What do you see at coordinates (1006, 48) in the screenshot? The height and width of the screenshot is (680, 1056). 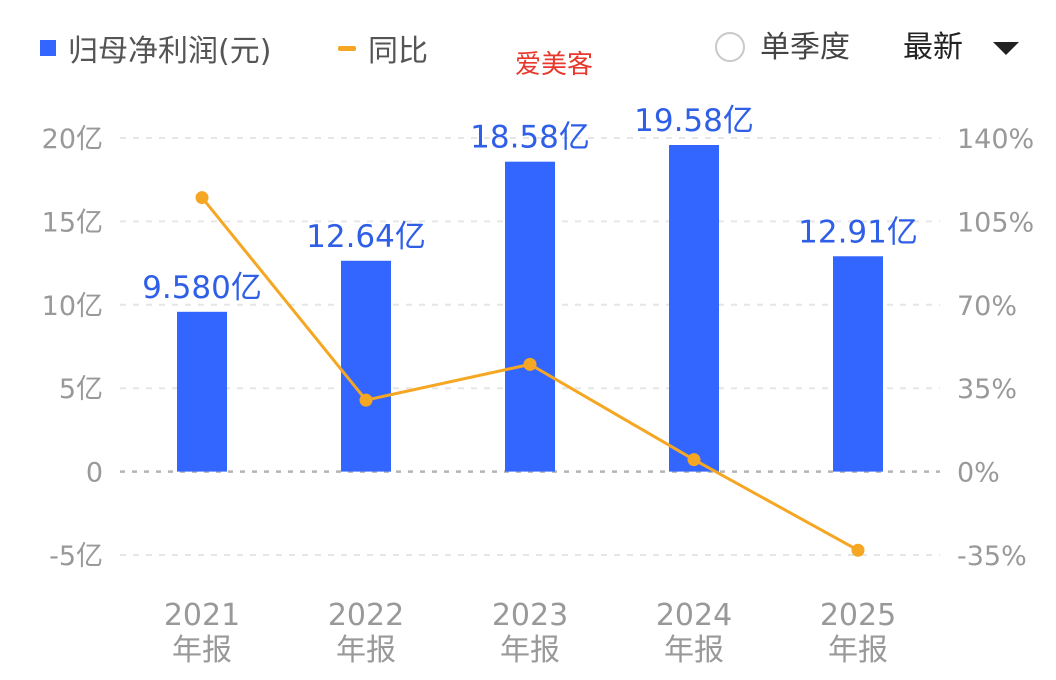 I see `chevron-down-icon` at bounding box center [1006, 48].